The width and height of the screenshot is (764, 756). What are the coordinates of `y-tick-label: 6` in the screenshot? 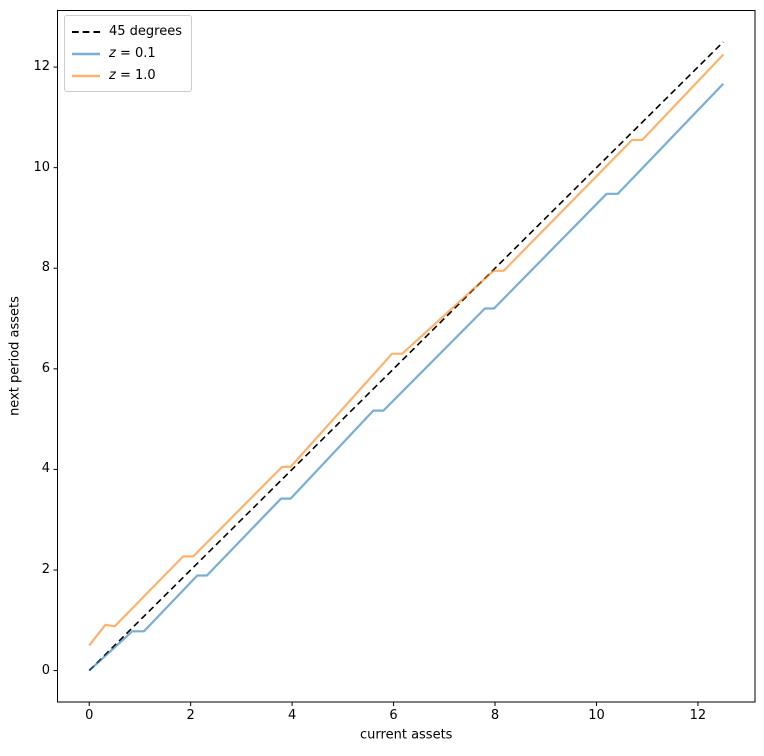 It's located at (45, 368).